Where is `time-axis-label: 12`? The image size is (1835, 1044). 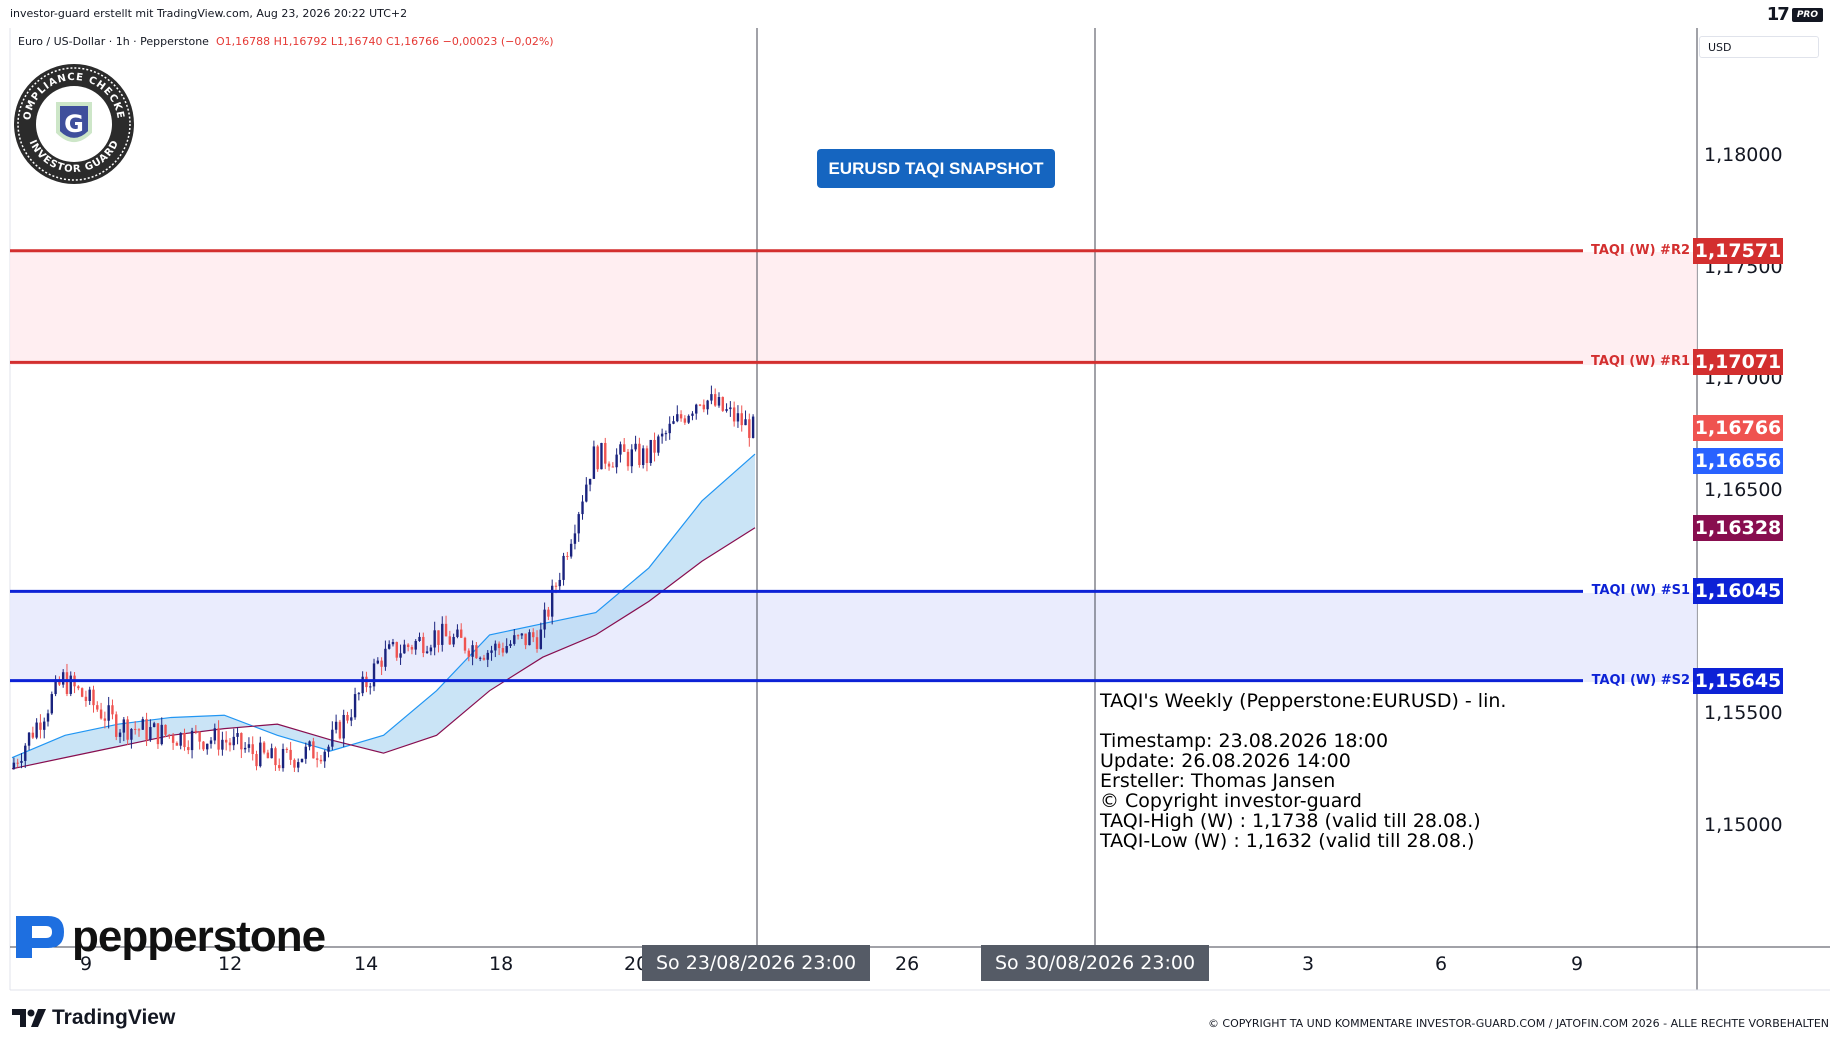 time-axis-label: 12 is located at coordinates (230, 964).